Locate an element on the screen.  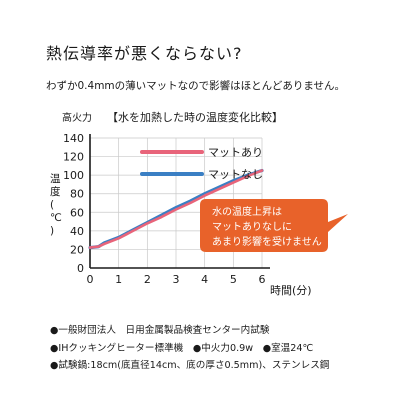
callout-bubble is located at coordinates (274, 225).